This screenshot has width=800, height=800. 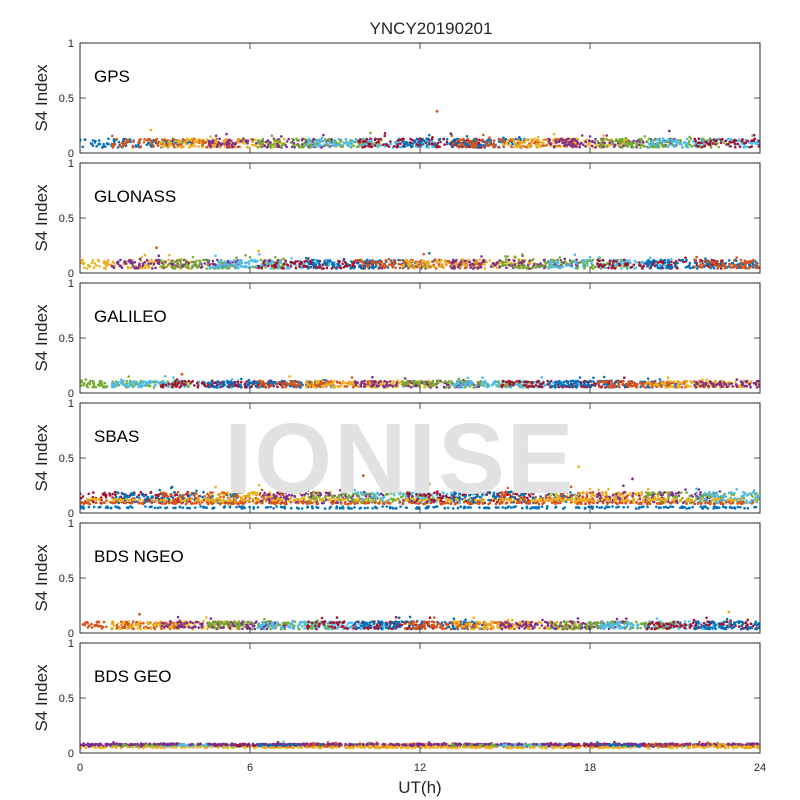 What do you see at coordinates (437, 111) in the screenshot?
I see `outlier-point` at bounding box center [437, 111].